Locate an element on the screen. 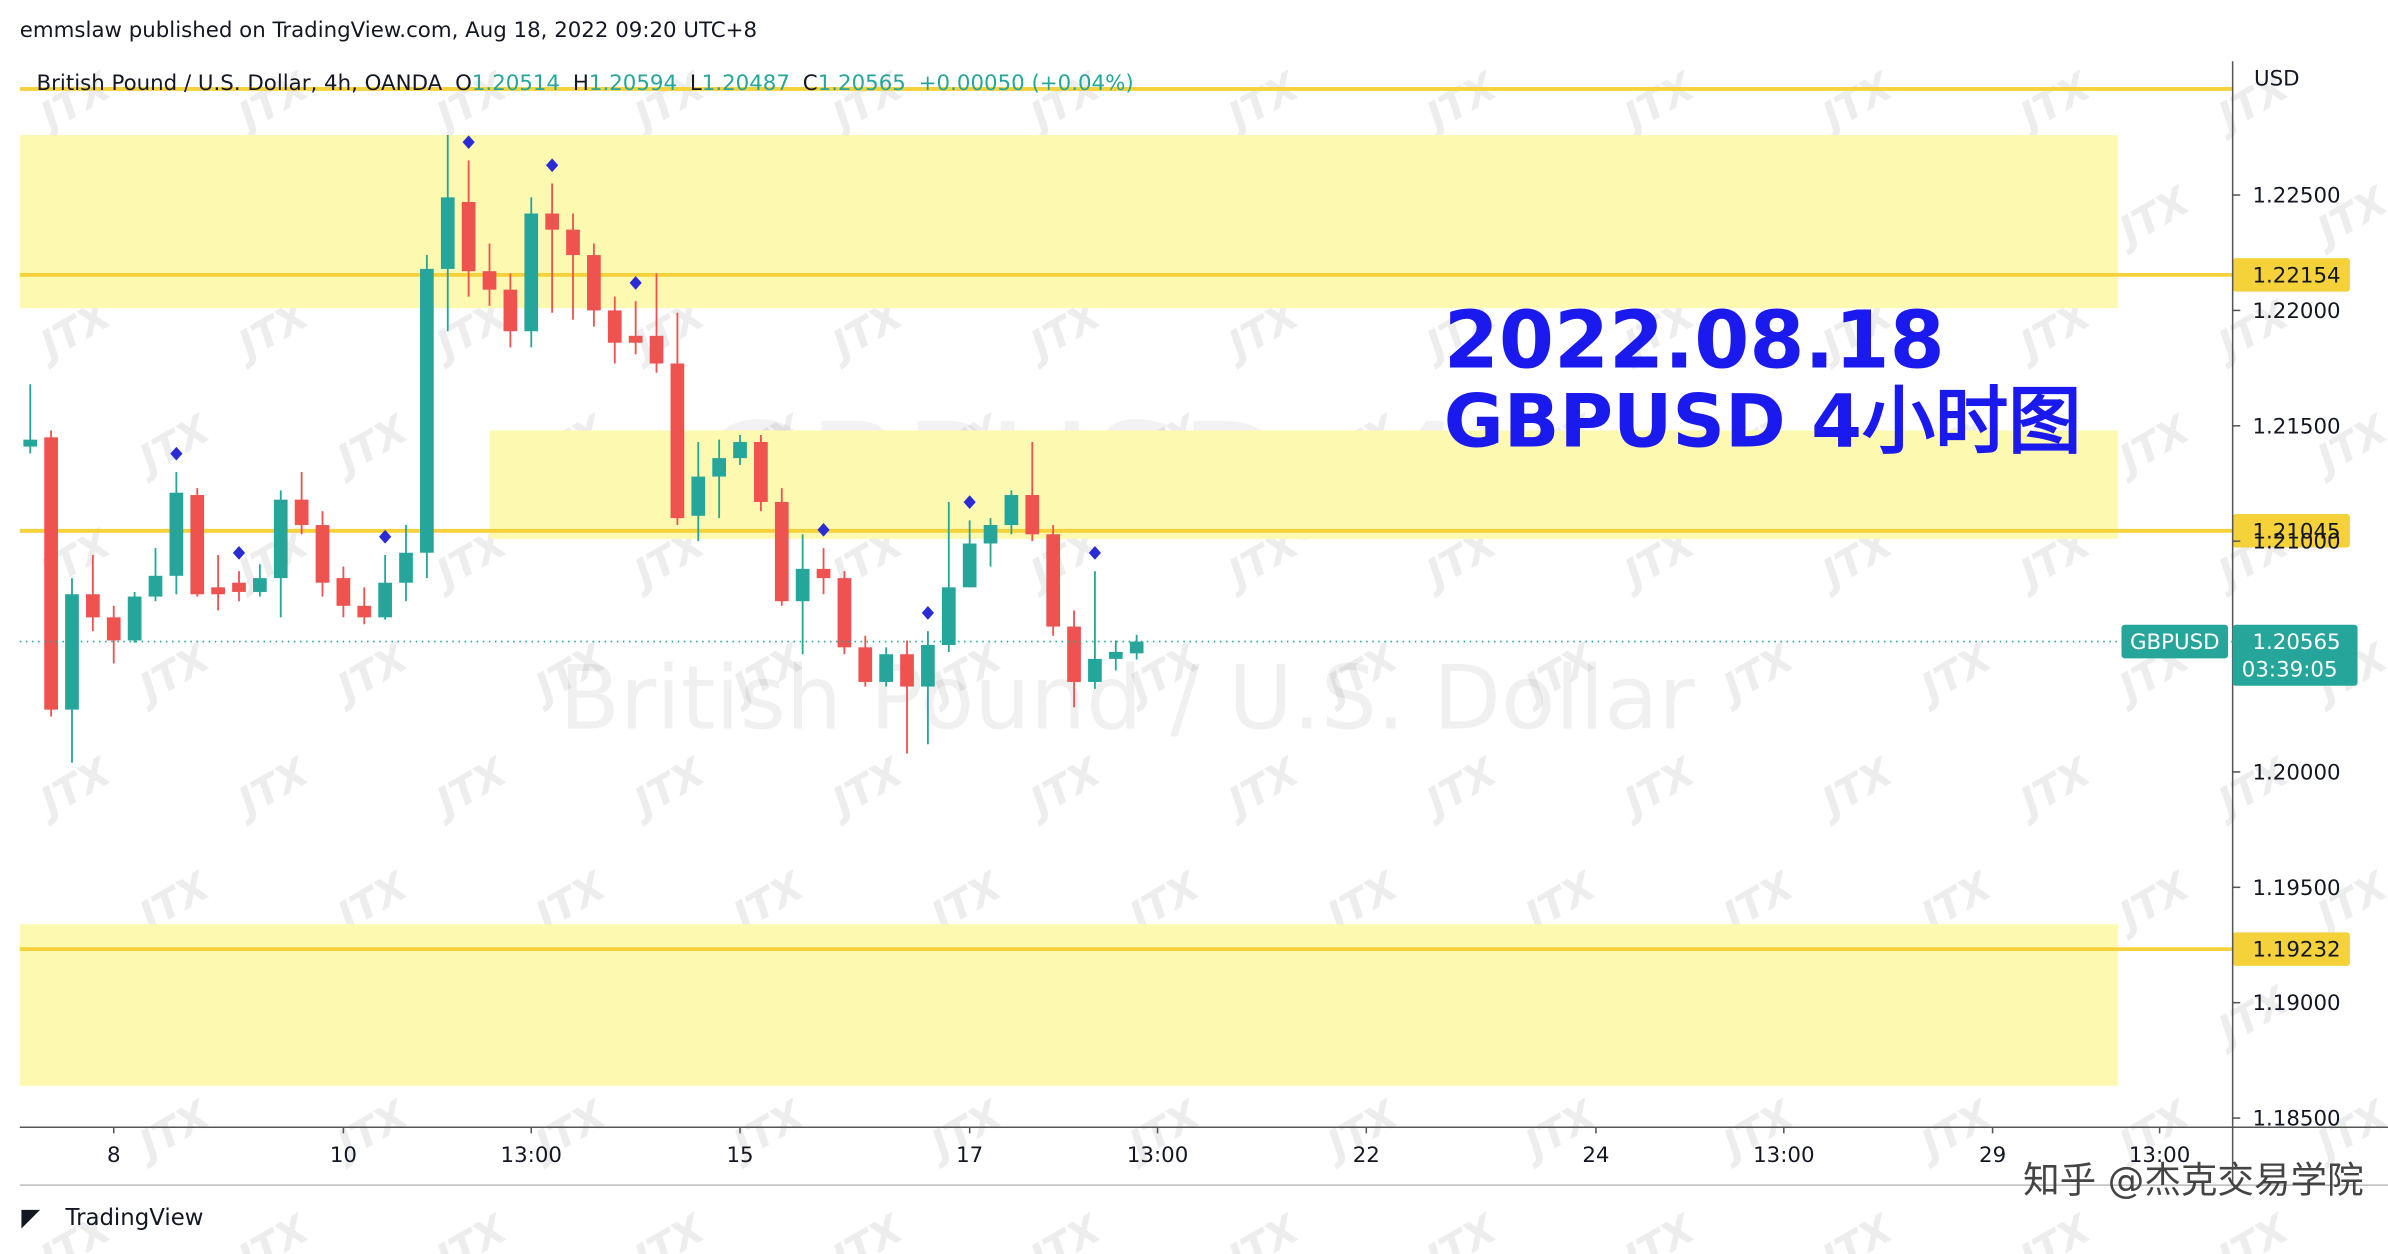  credit: 知乎 @杰克交易学院 is located at coordinates (2193, 1180).